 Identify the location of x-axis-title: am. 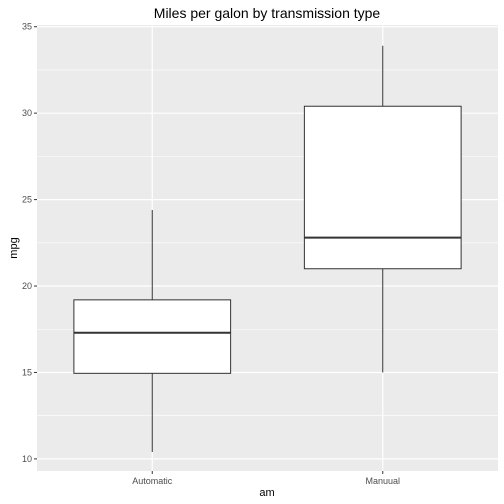
(266, 493).